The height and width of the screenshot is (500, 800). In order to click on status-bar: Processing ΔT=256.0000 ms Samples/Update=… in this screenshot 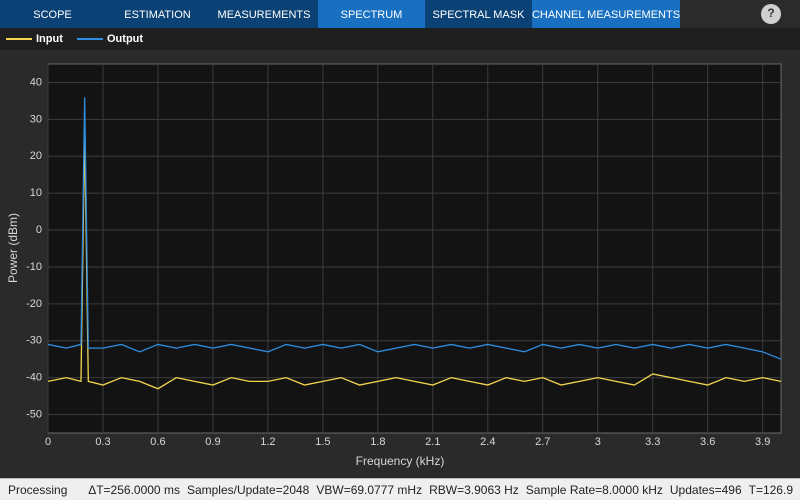, I will do `click(400, 489)`.